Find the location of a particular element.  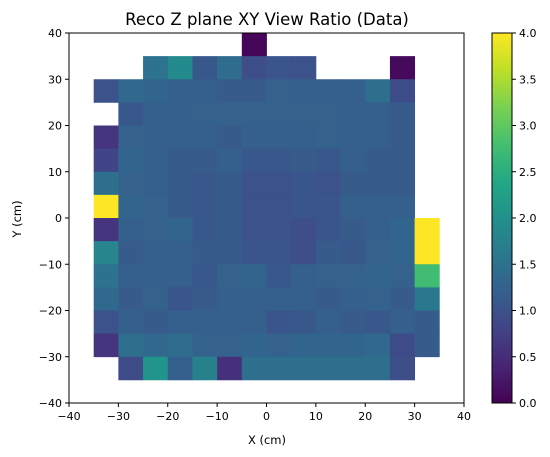

x-axis: −40 −30 −20 −10 0 10 20 30 40 is located at coordinates (264, 413).